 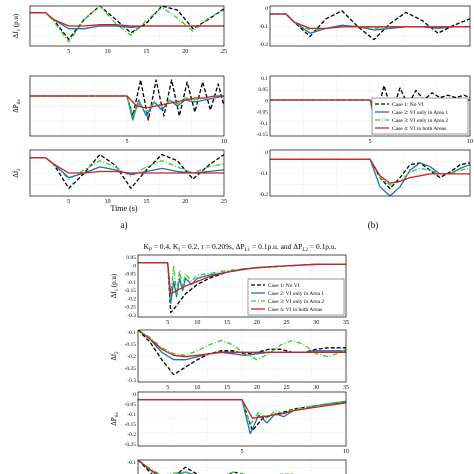 I want to click on y-tick-label: -0.3, so click(x=131, y=381).